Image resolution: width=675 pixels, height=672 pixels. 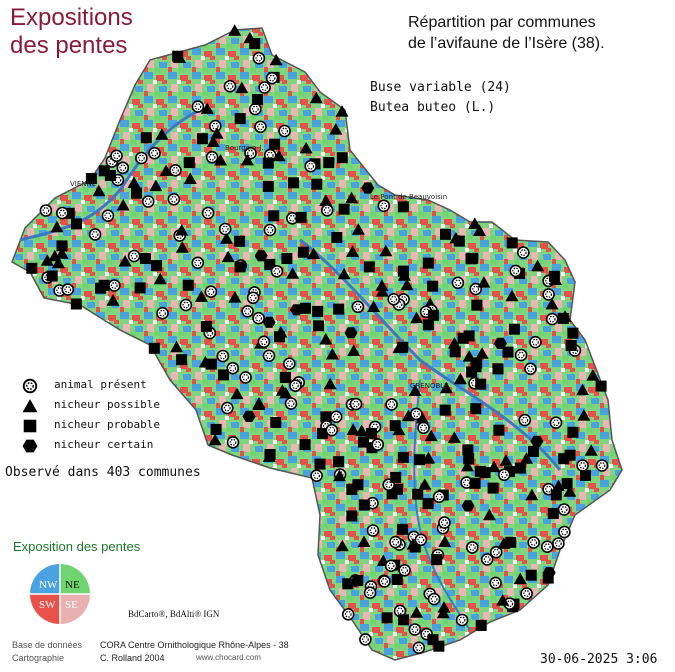 What do you see at coordinates (433, 107) in the screenshot?
I see `species-latin-name: Butea buteo (L.)` at bounding box center [433, 107].